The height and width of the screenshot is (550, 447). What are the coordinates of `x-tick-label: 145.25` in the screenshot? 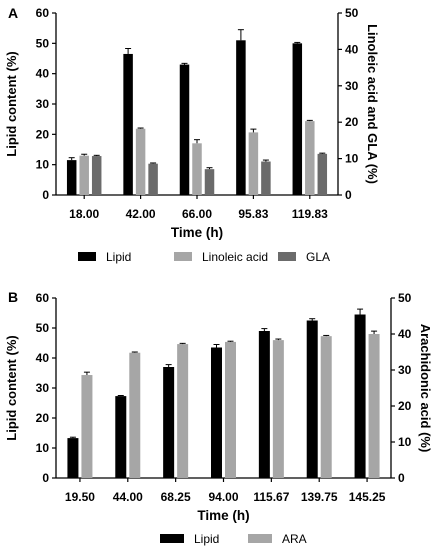 It's located at (367, 497).